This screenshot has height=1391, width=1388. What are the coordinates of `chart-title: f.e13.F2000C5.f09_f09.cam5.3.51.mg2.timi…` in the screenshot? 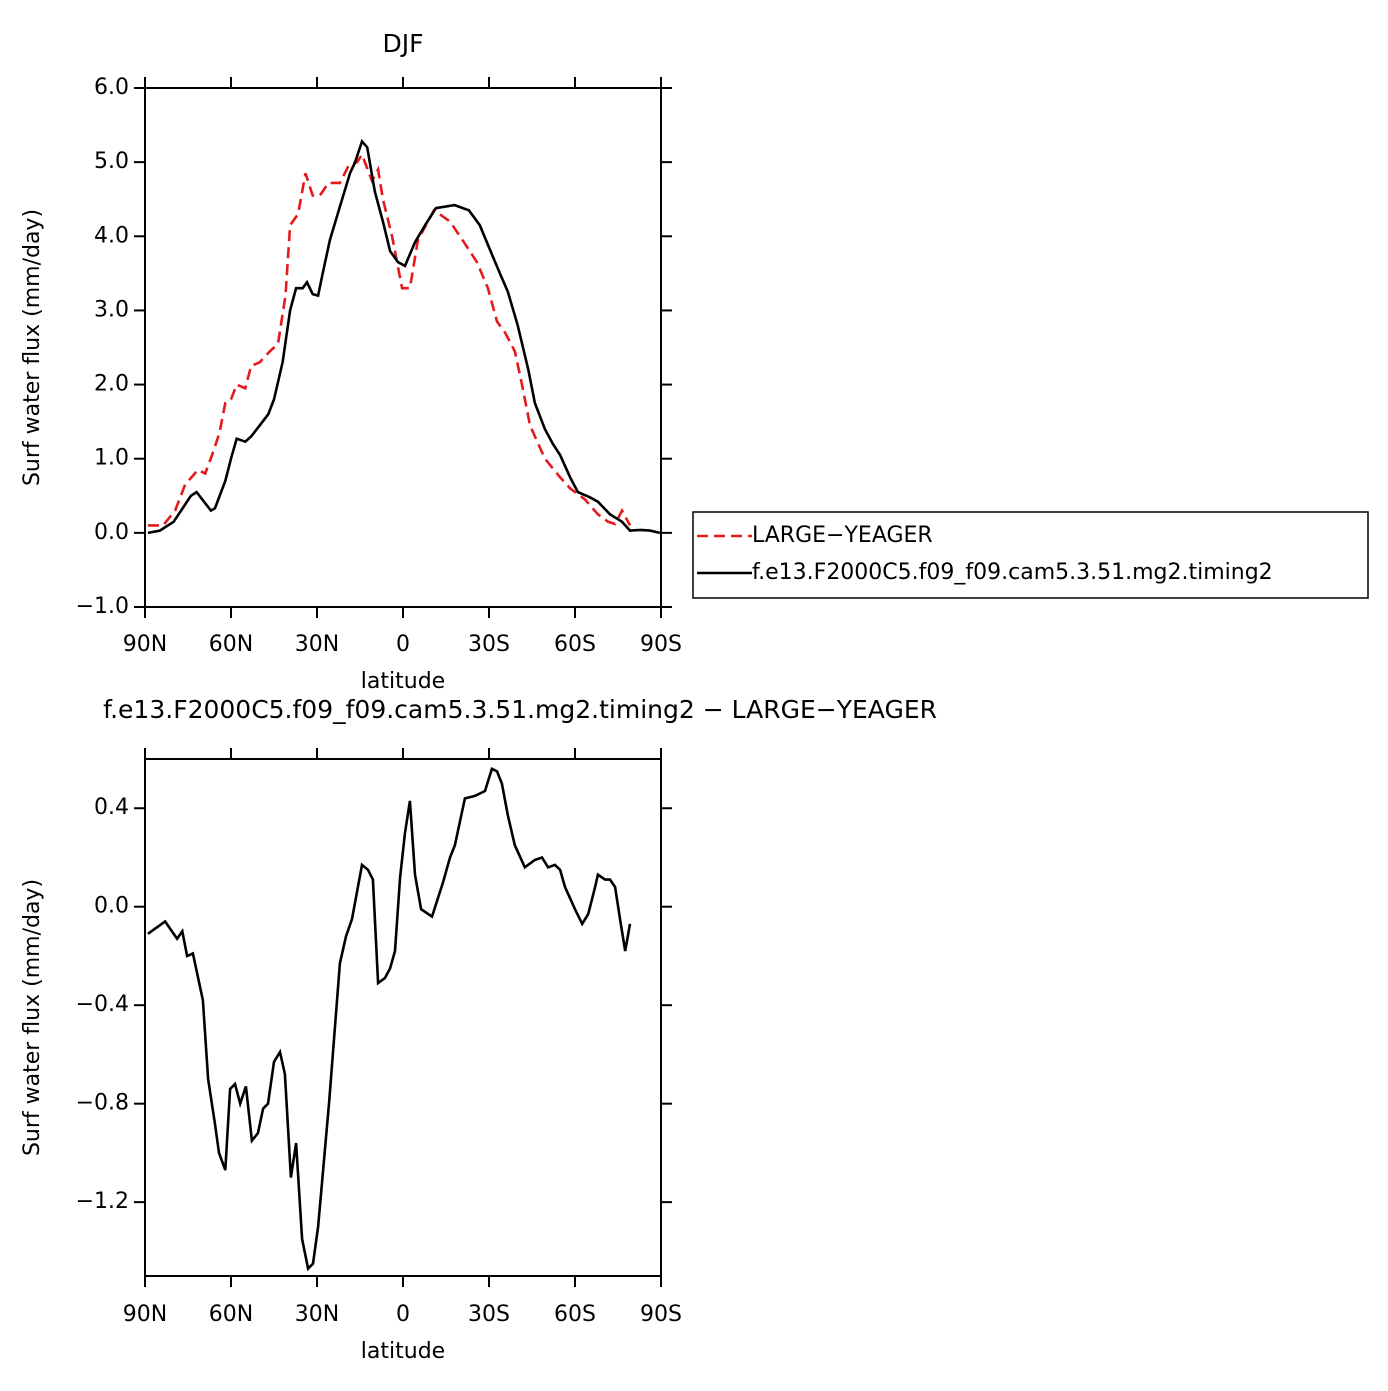 It's located at (520, 709).